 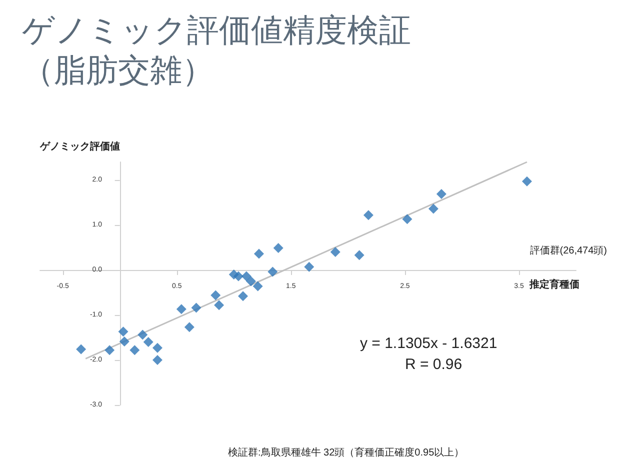 I want to click on text: 検証群:鳥取県種雄牛 32頭（育種価正確度0.95以上）, so click(x=346, y=452).